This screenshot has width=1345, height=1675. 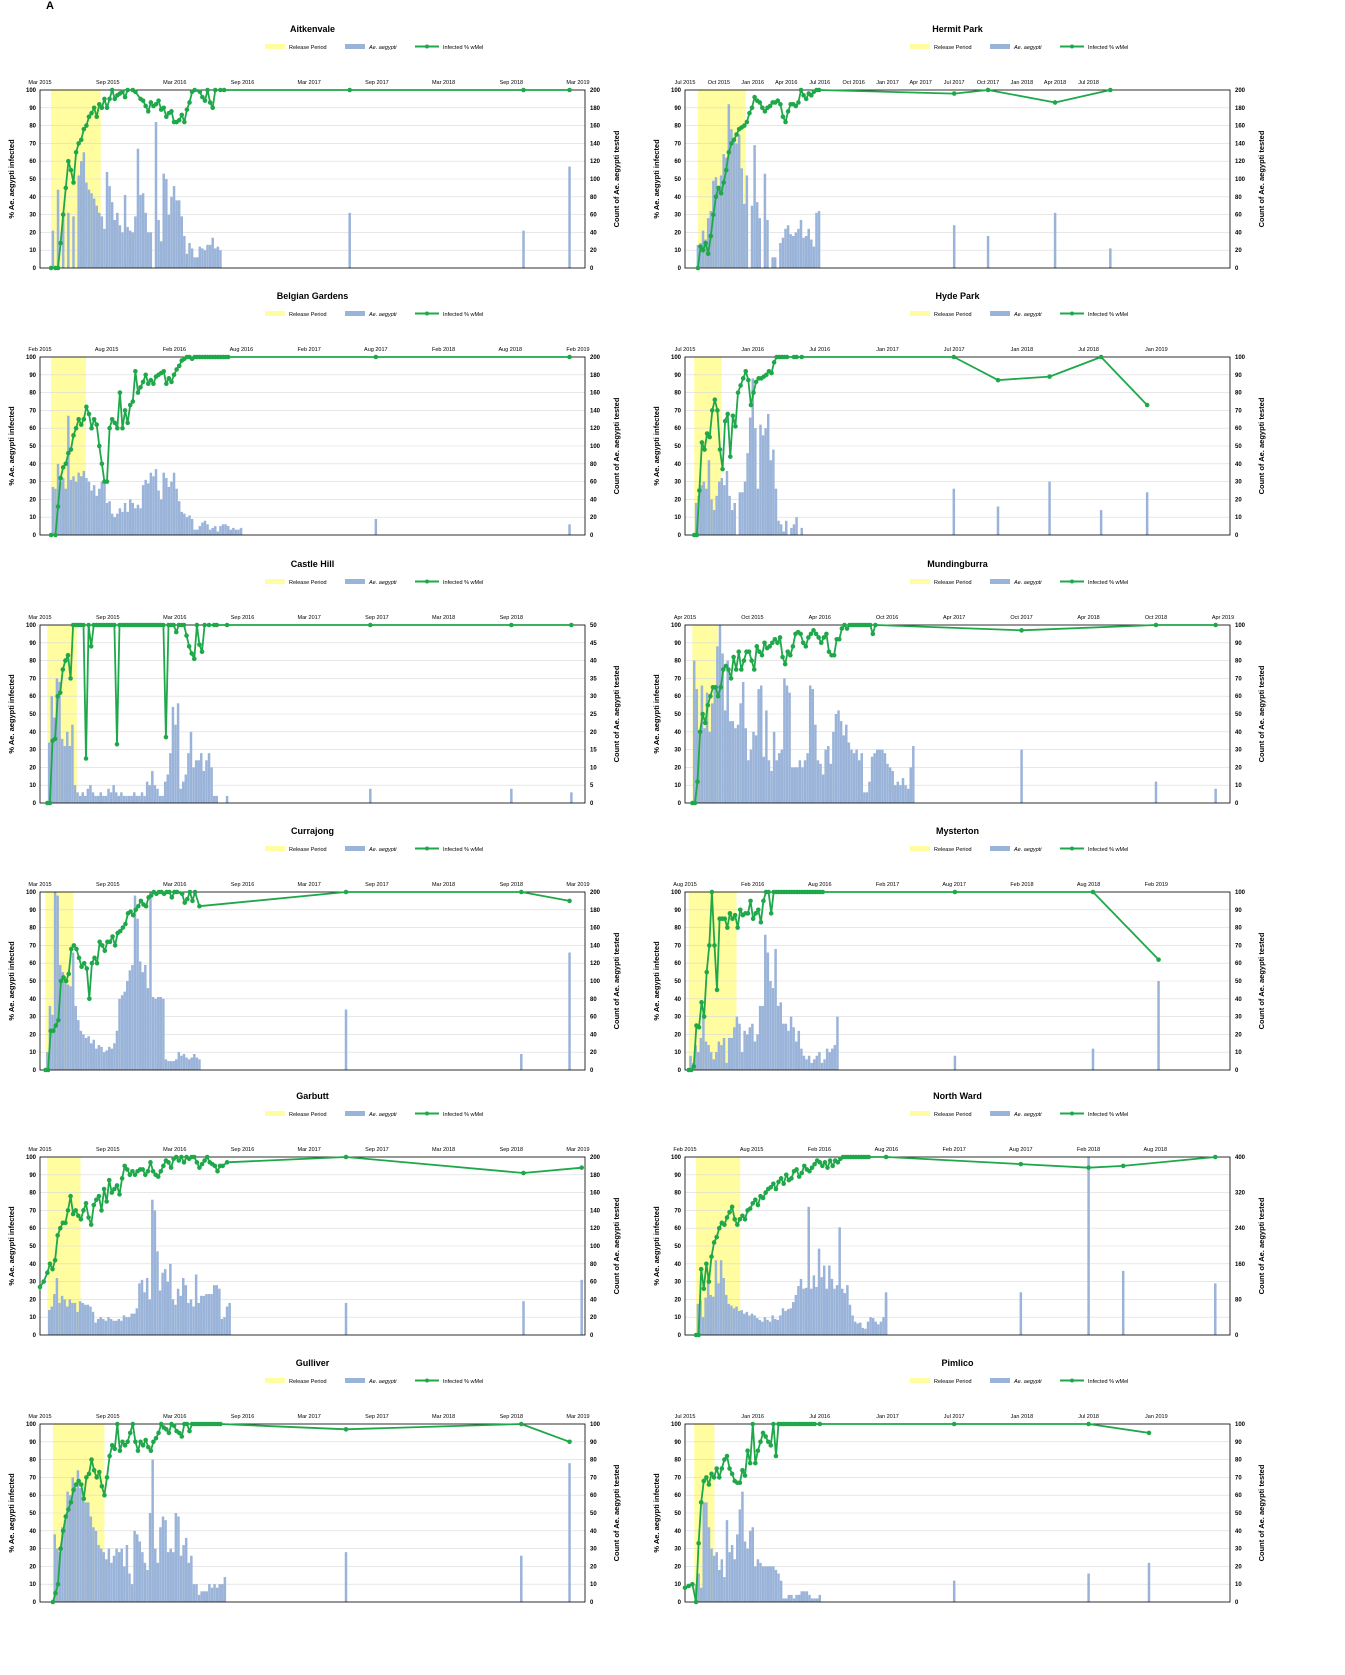 I want to click on y2-tick-label: 240, so click(x=1240, y=1229).